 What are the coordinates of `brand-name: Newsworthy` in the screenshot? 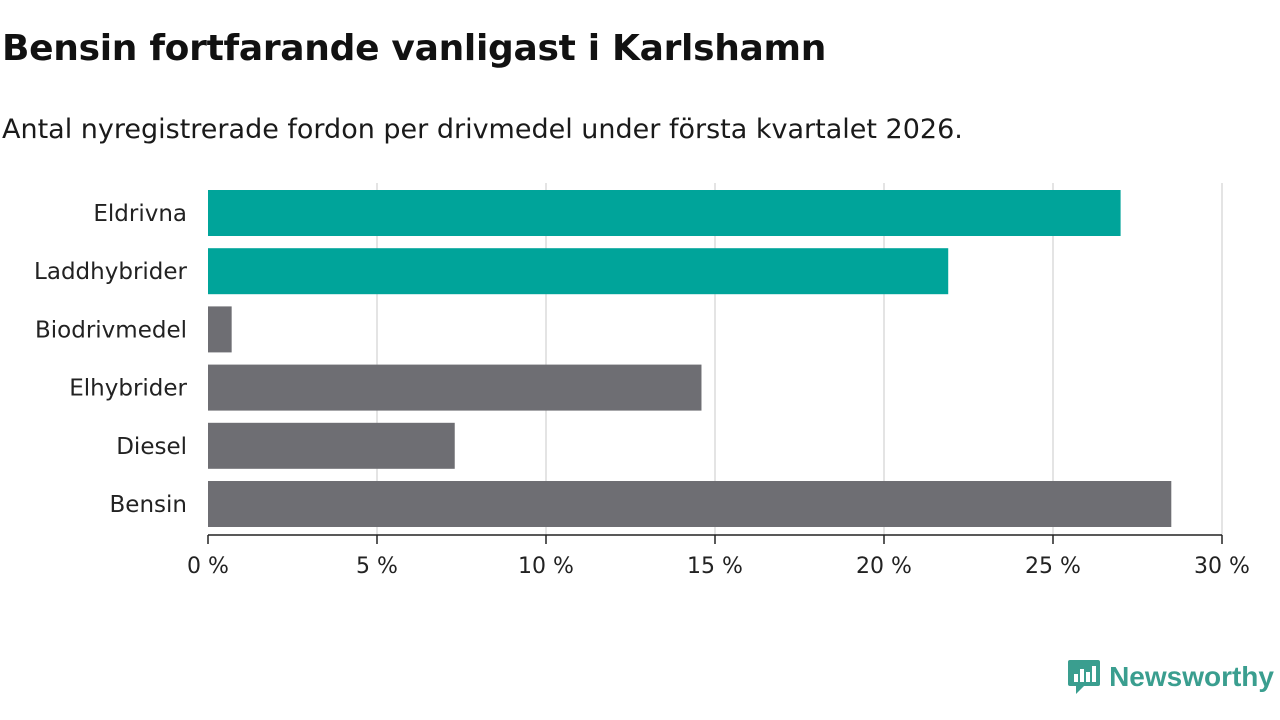 It's located at (1191, 676).